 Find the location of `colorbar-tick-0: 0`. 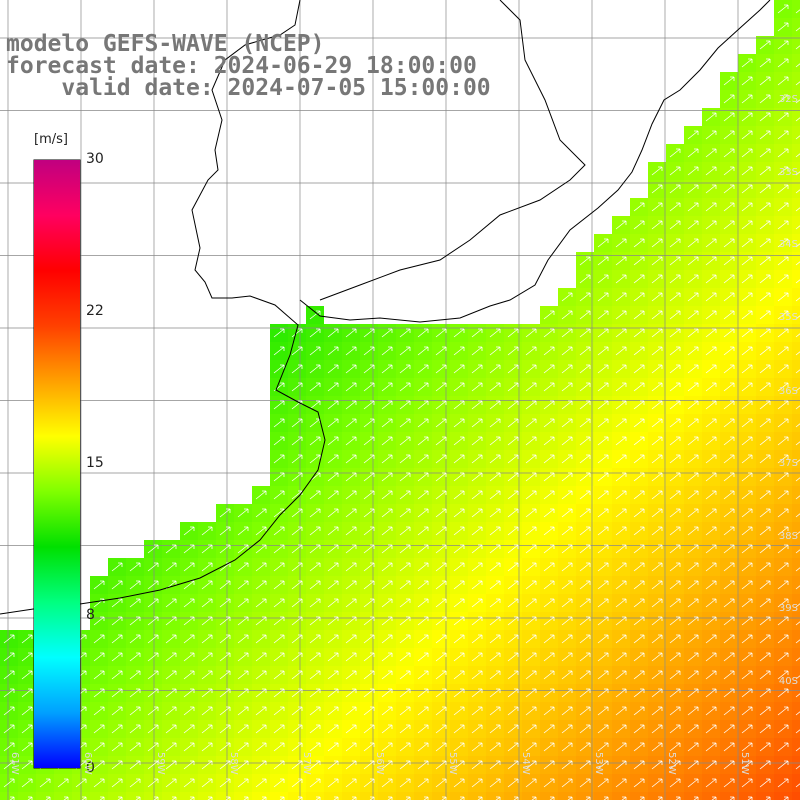

colorbar-tick-0: 0 is located at coordinates (90, 768).